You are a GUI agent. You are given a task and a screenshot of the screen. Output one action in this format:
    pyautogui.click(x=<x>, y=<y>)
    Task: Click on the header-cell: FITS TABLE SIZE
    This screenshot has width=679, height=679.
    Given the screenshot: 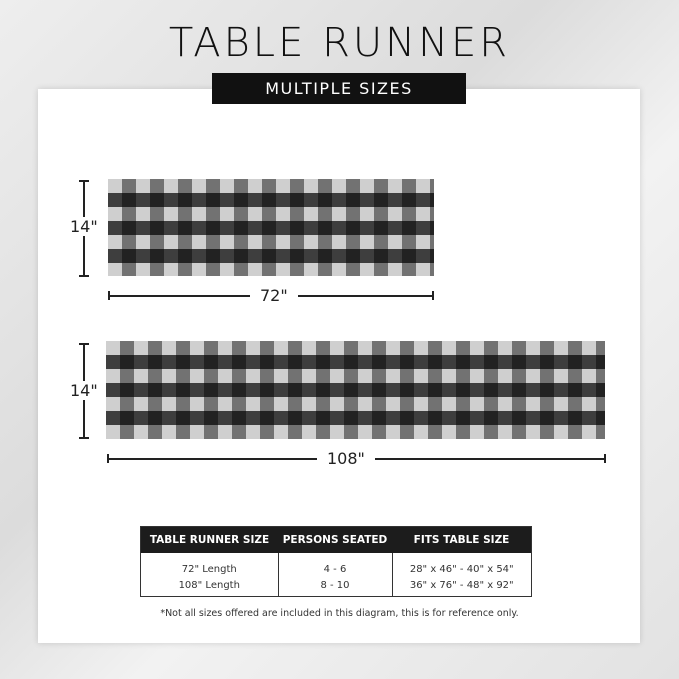 What is the action you would take?
    pyautogui.click(x=462, y=539)
    